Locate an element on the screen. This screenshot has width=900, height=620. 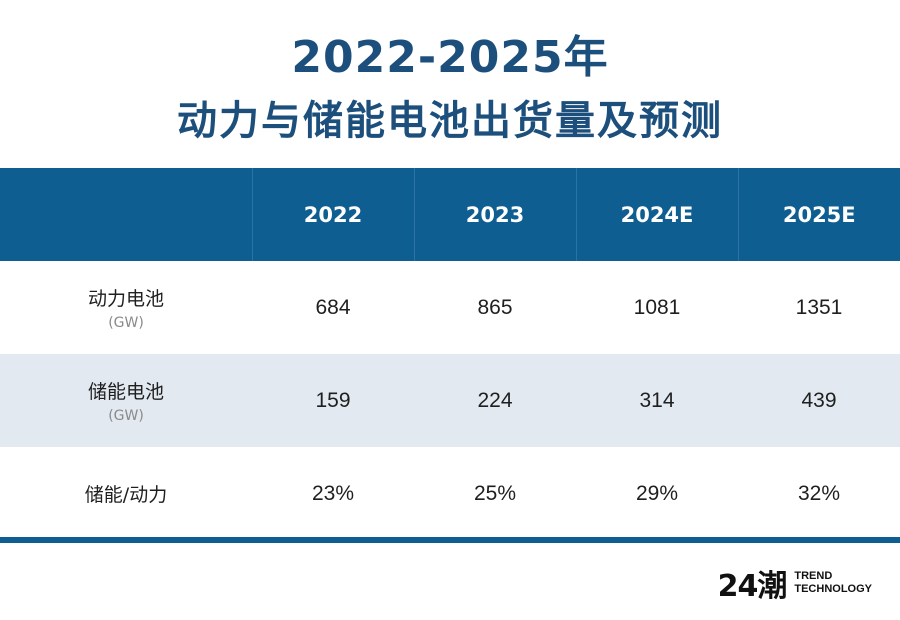
data-cell: 23% is located at coordinates (333, 493).